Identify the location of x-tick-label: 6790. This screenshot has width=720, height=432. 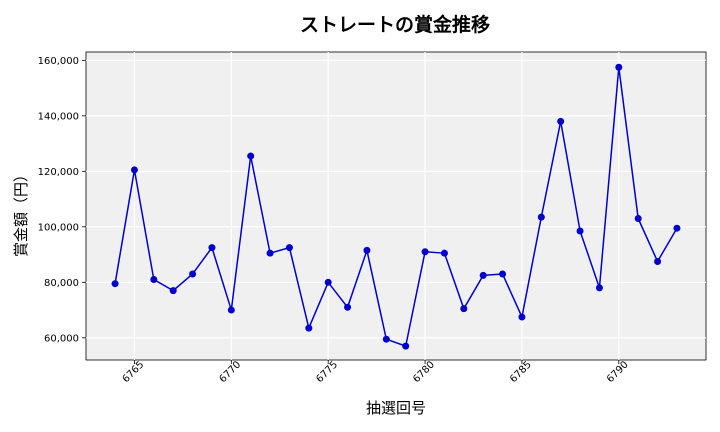
(618, 372).